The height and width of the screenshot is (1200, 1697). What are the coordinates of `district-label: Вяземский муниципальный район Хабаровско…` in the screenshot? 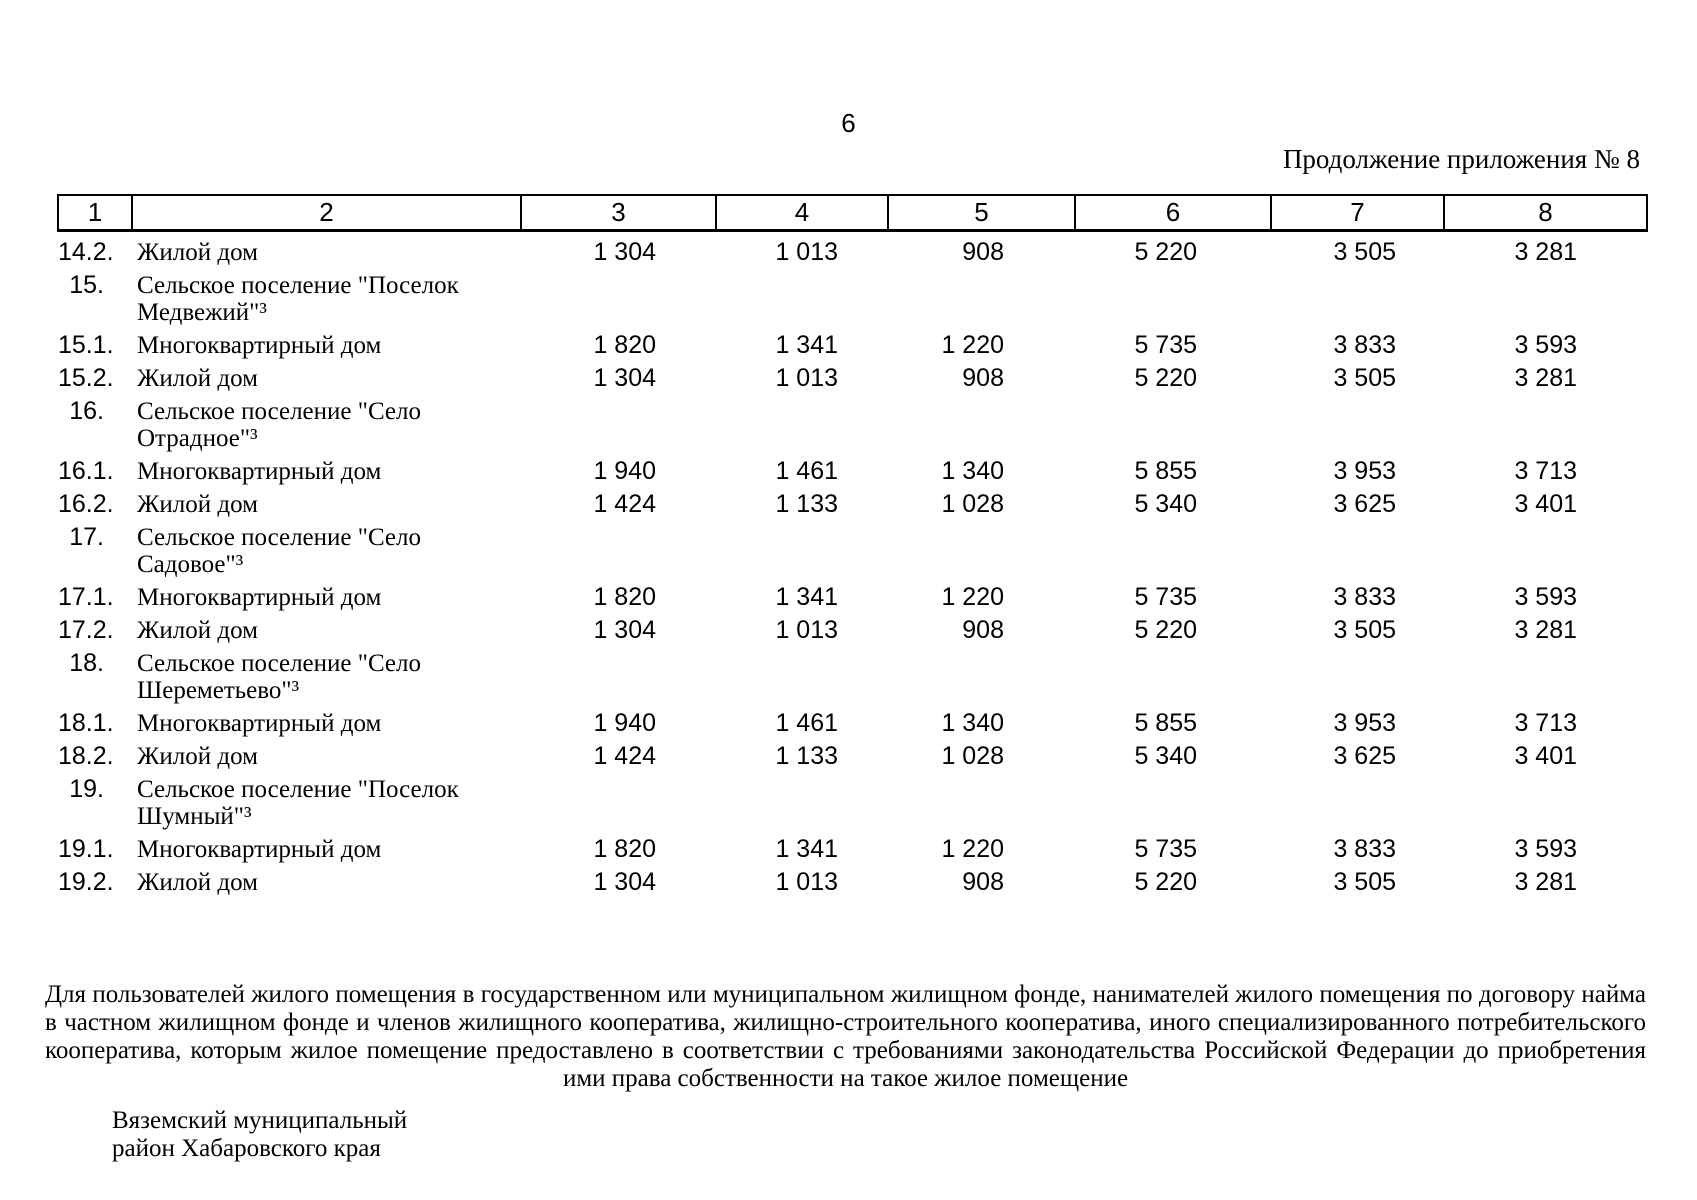 It's located at (260, 1134).